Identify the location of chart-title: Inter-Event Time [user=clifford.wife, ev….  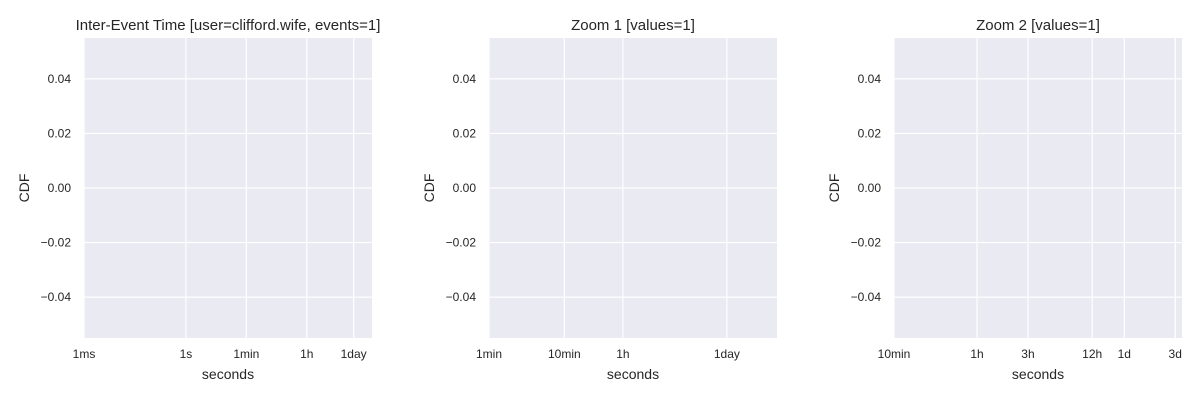
(228, 25).